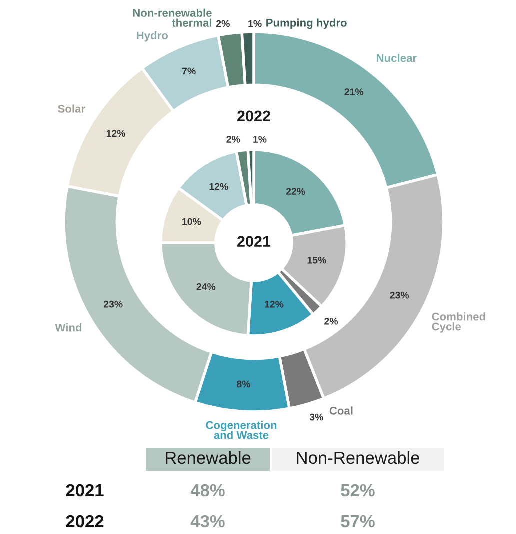 This screenshot has height=534, width=516. What do you see at coordinates (296, 191) in the screenshot?
I see `data-label: 22%` at bounding box center [296, 191].